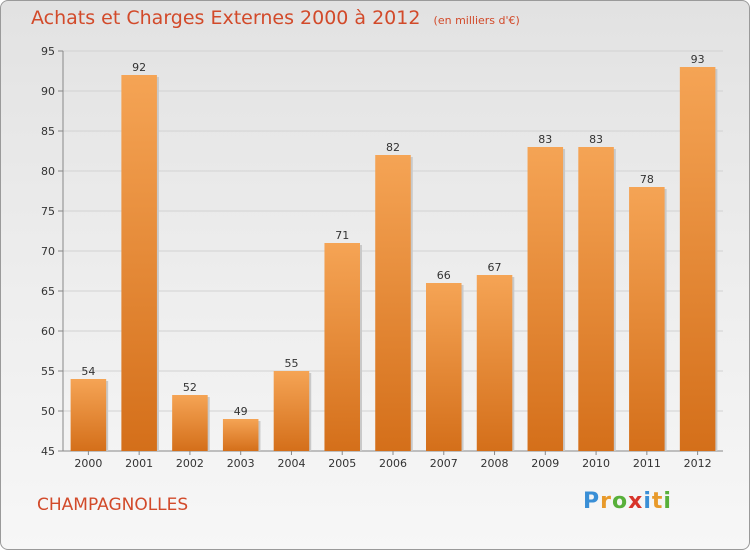  Describe the element at coordinates (596, 463) in the screenshot. I see `x-tick-label: 2010` at that location.